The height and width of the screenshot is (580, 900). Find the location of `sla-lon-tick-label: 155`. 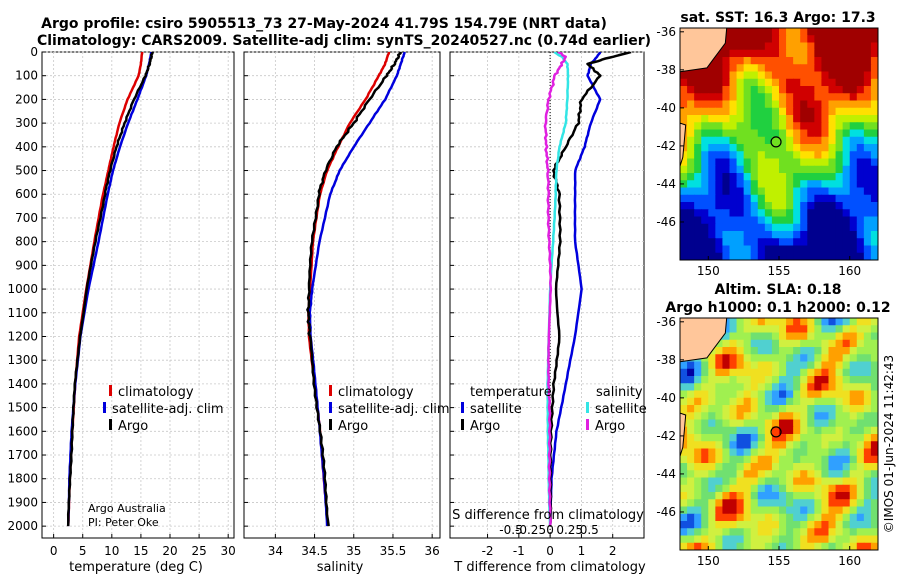

sla-lon-tick-label: 155 is located at coordinates (779, 561).